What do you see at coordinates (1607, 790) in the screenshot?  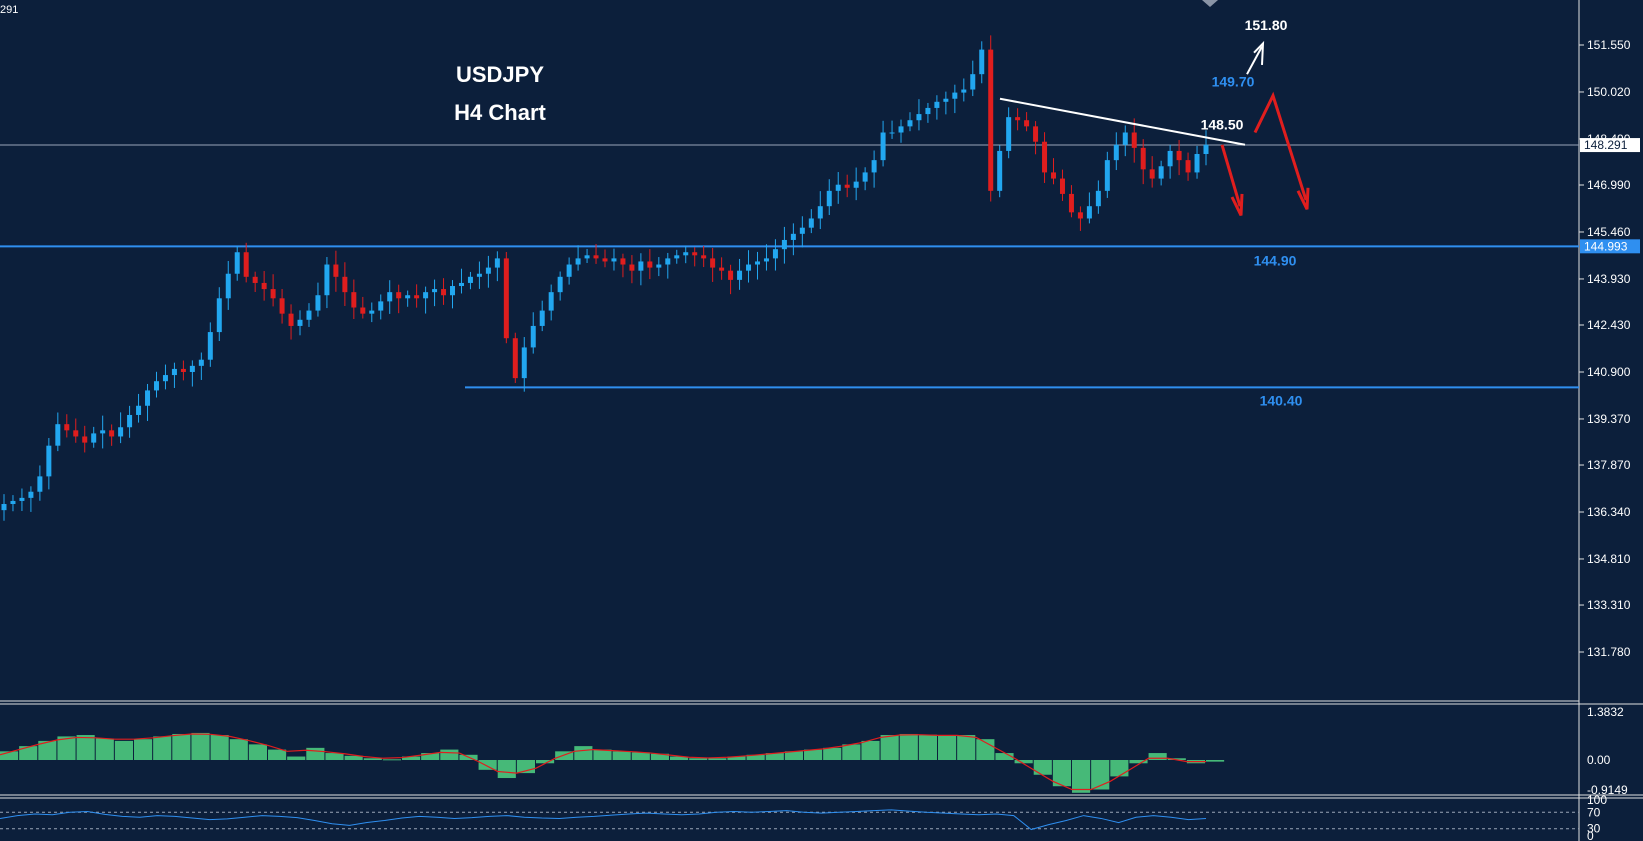 I see `macd-tick-label: -0.9149` at bounding box center [1607, 790].